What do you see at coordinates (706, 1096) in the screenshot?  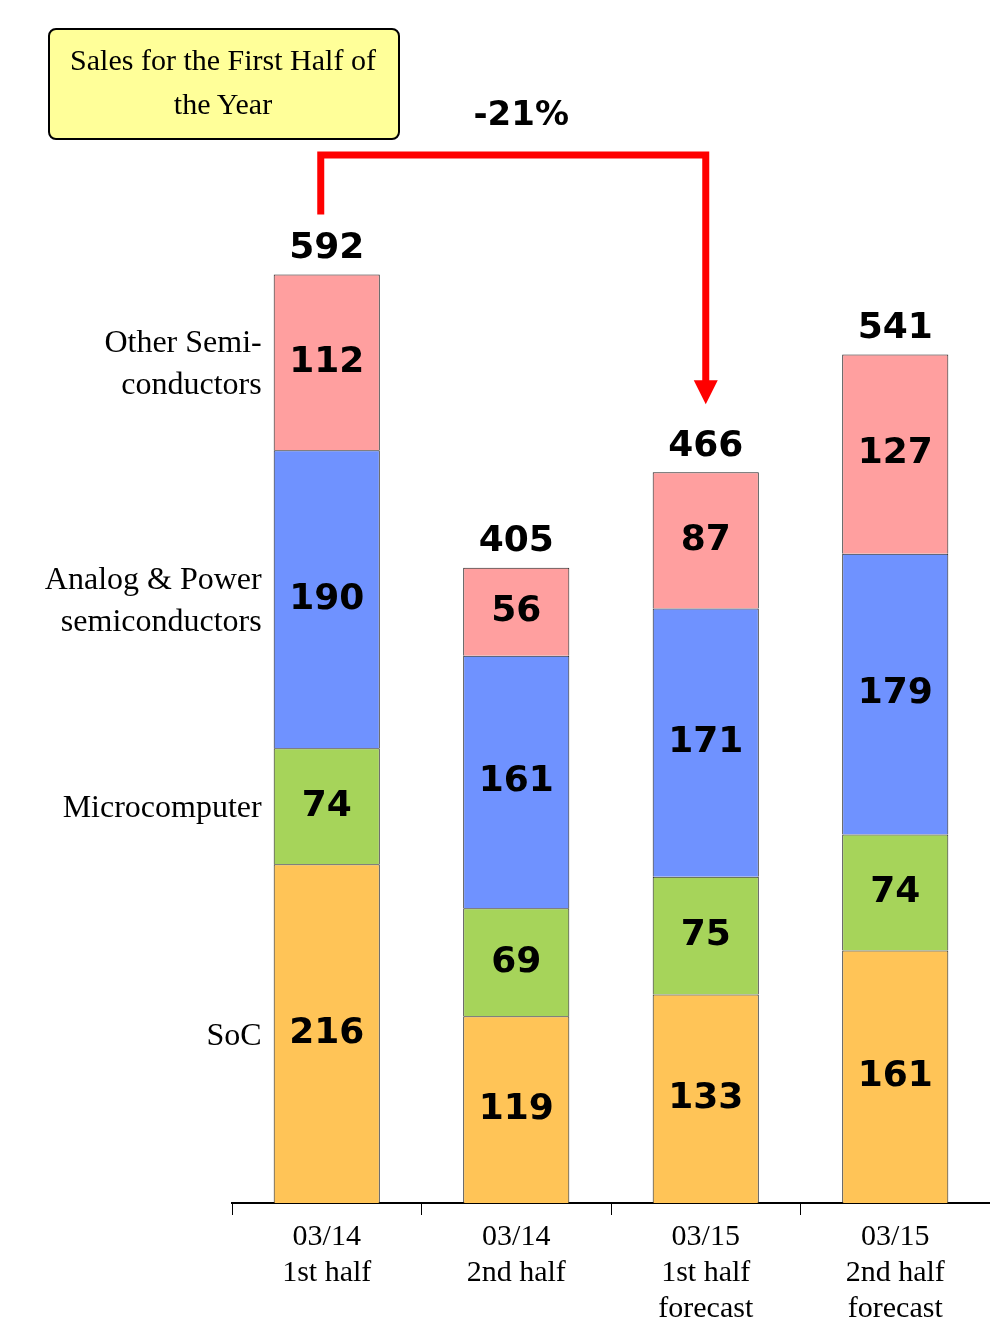 I see `data-label: 133` at bounding box center [706, 1096].